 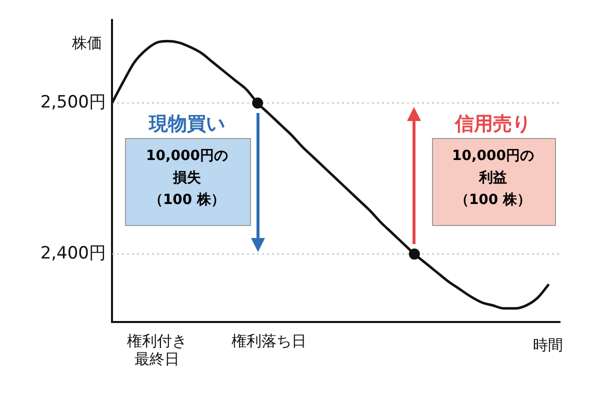 What do you see at coordinates (86, 43) in the screenshot?
I see `y-axis-title: 株価` at bounding box center [86, 43].